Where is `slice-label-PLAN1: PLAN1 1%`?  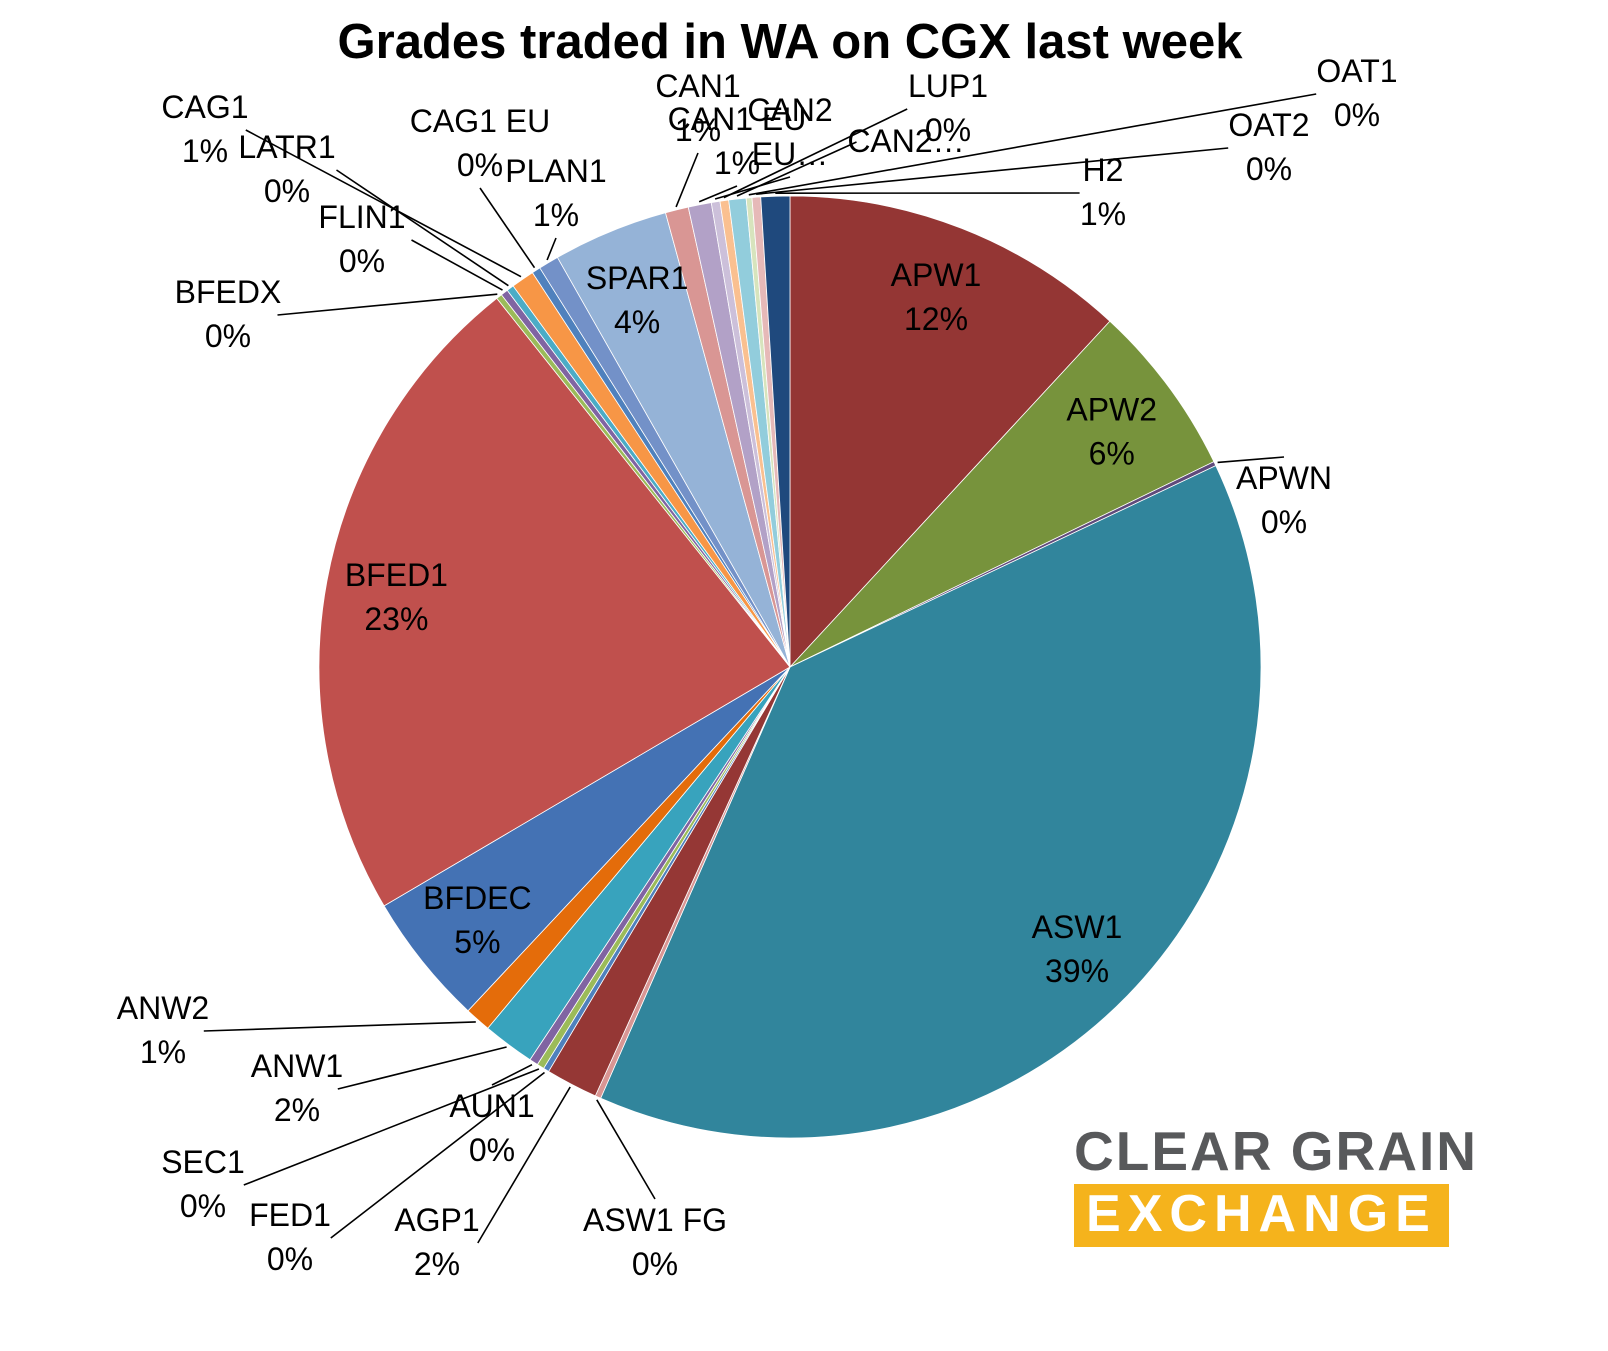 slice-label-PLAN1: PLAN1 1% is located at coordinates (555, 193).